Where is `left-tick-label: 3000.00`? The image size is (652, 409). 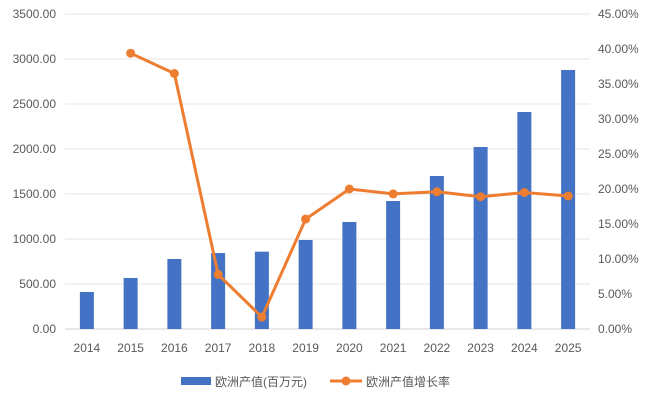
left-tick-label: 3000.00 is located at coordinates (35, 59).